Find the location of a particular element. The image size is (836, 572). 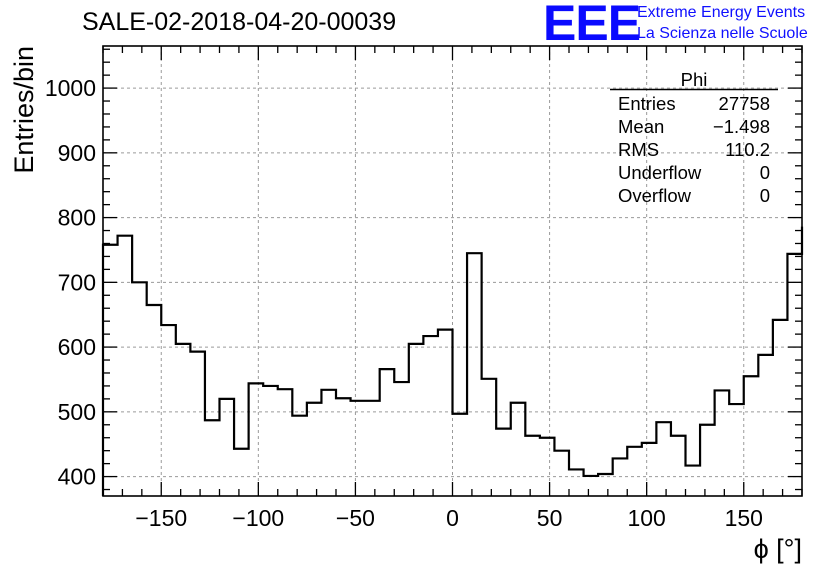

y-tick-label: 400 is located at coordinates (77, 477).